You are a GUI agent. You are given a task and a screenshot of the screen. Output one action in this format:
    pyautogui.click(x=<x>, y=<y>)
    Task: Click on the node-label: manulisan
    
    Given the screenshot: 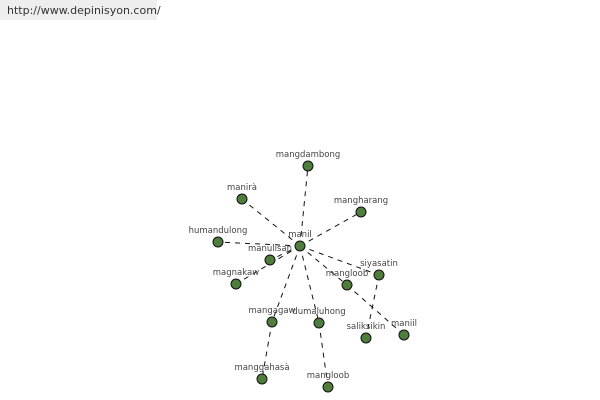 What is the action you would take?
    pyautogui.click(x=270, y=249)
    